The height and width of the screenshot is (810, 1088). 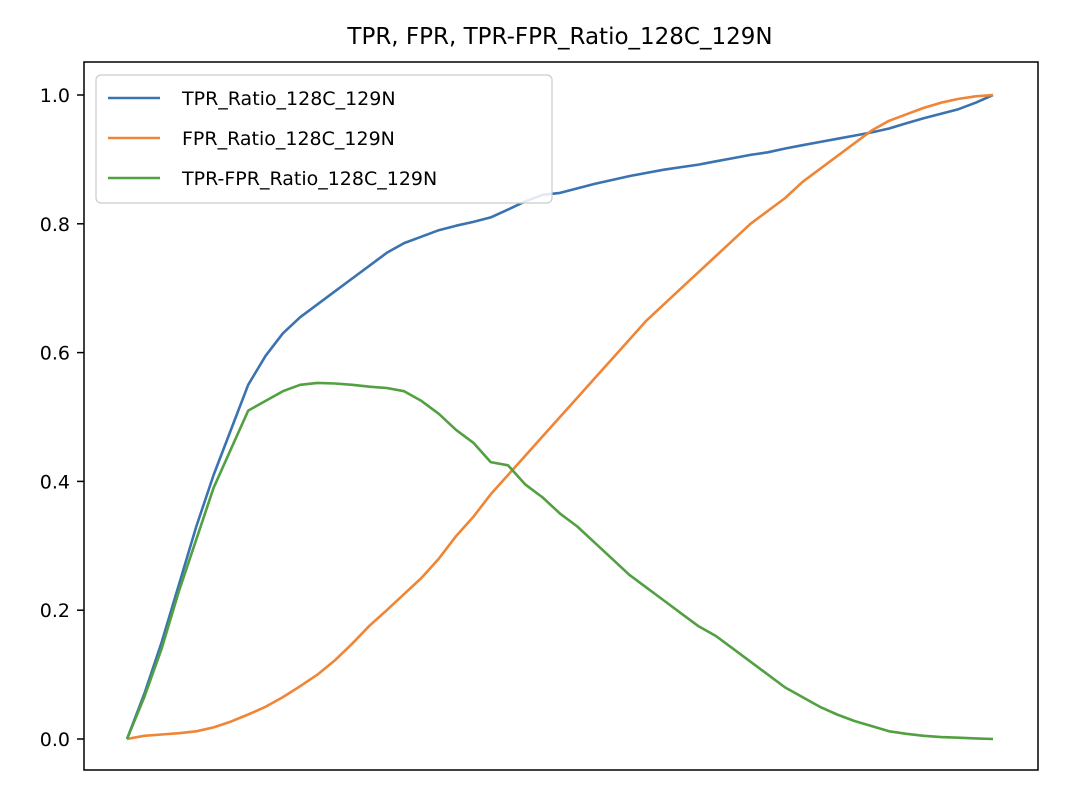 What do you see at coordinates (62, 418) in the screenshot?
I see `y-axis: 0.0 0.2 0.4 0.6 0.8 1.0` at bounding box center [62, 418].